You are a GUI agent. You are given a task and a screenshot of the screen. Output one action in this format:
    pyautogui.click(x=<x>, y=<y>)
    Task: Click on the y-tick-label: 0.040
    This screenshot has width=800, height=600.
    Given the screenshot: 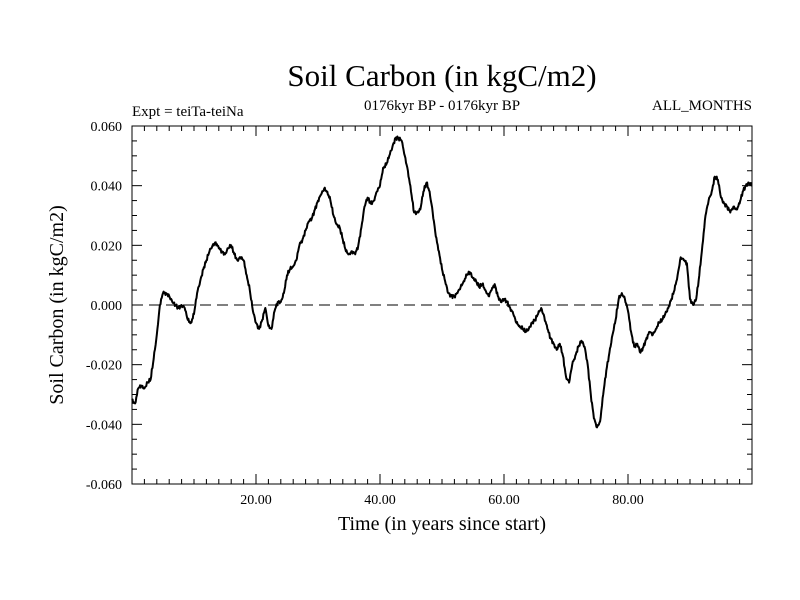 What is the action you would take?
    pyautogui.click(x=107, y=187)
    